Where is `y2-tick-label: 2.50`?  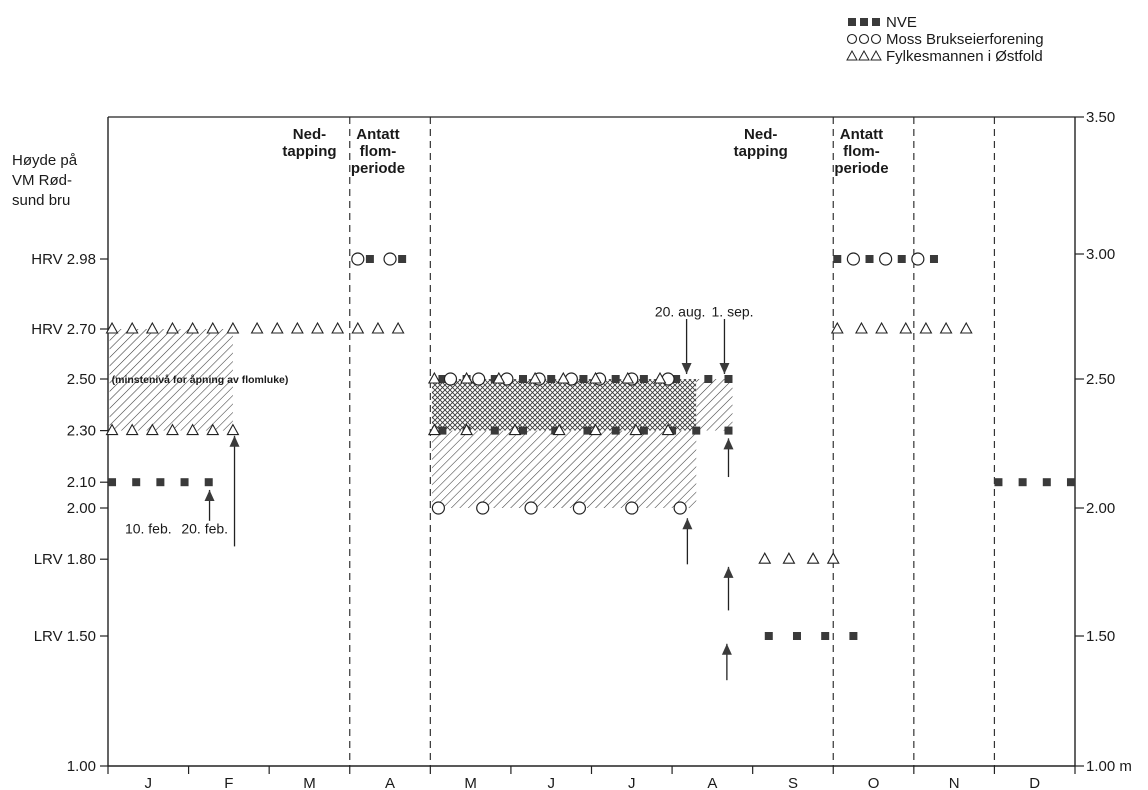 y2-tick-label: 2.50 is located at coordinates (1100, 379).